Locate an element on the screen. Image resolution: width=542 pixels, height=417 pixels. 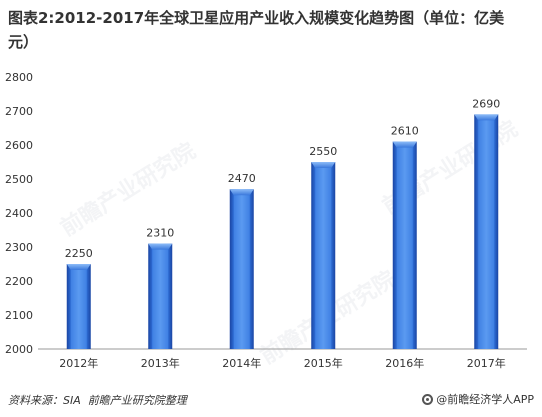
y-tick-label: 2300 is located at coordinates (19, 247).